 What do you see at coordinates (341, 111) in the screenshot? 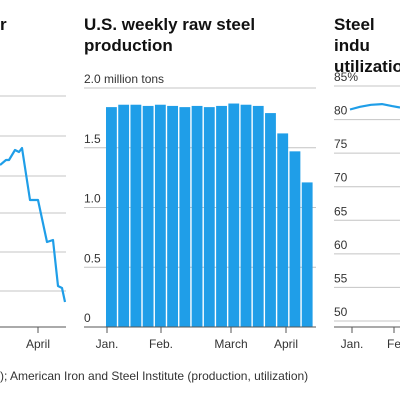
I see `util-y-tick-label-1: 80` at bounding box center [341, 111].